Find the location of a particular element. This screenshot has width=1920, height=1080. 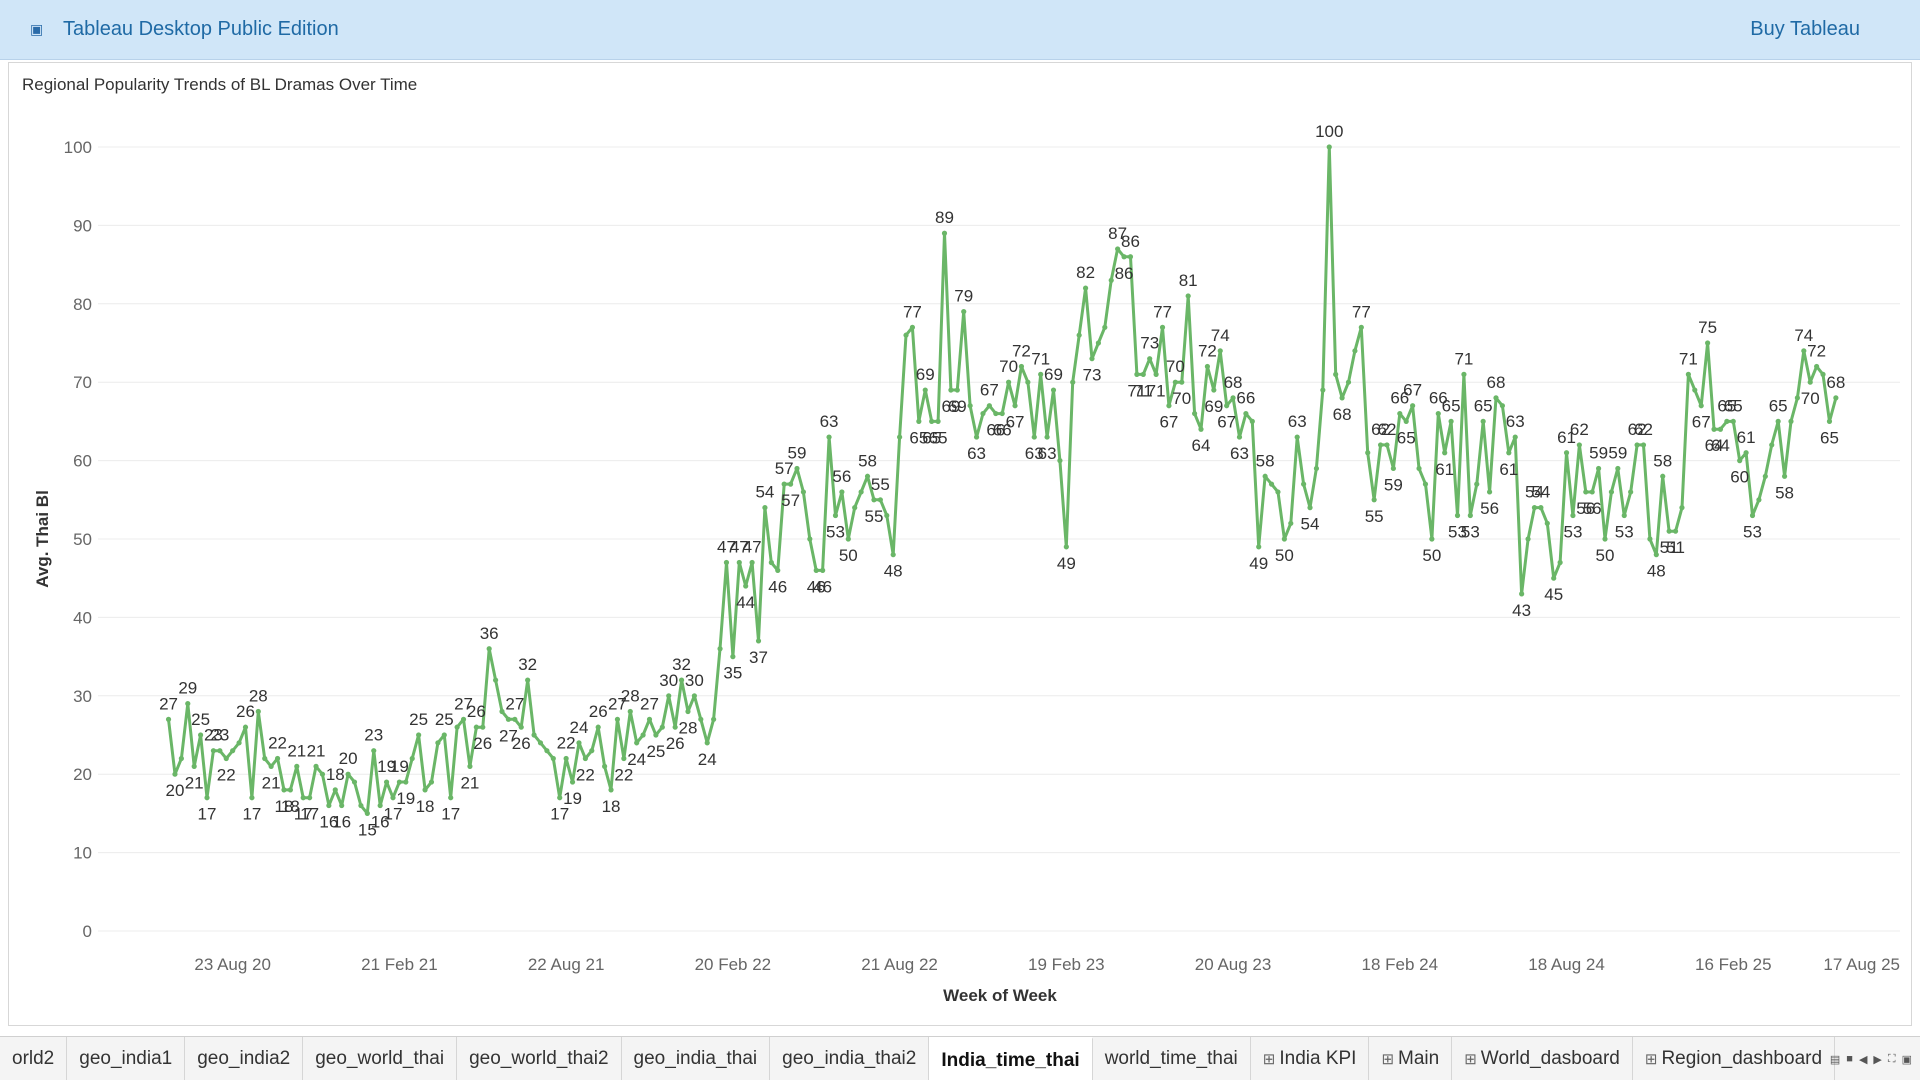

tab-geo-india1: geo_india1 is located at coordinates (126, 1058).